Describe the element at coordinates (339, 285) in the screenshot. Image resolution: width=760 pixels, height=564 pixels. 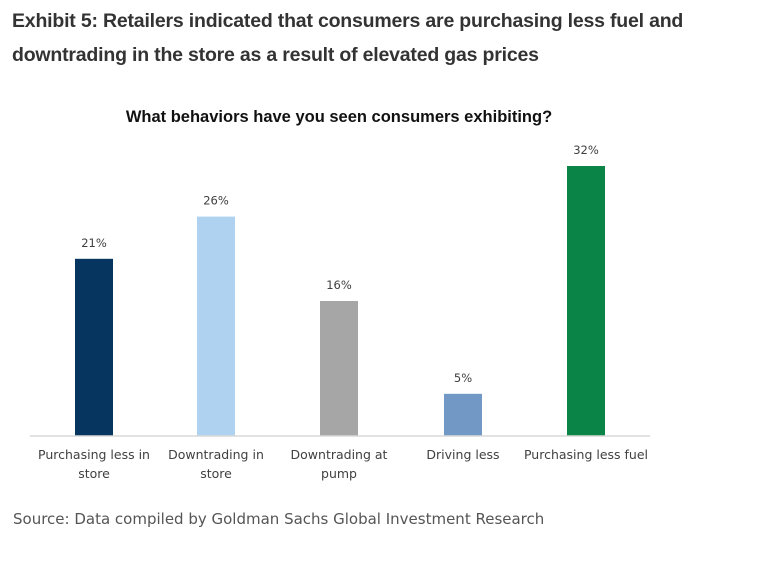
I see `value-label-2: 16%` at that location.